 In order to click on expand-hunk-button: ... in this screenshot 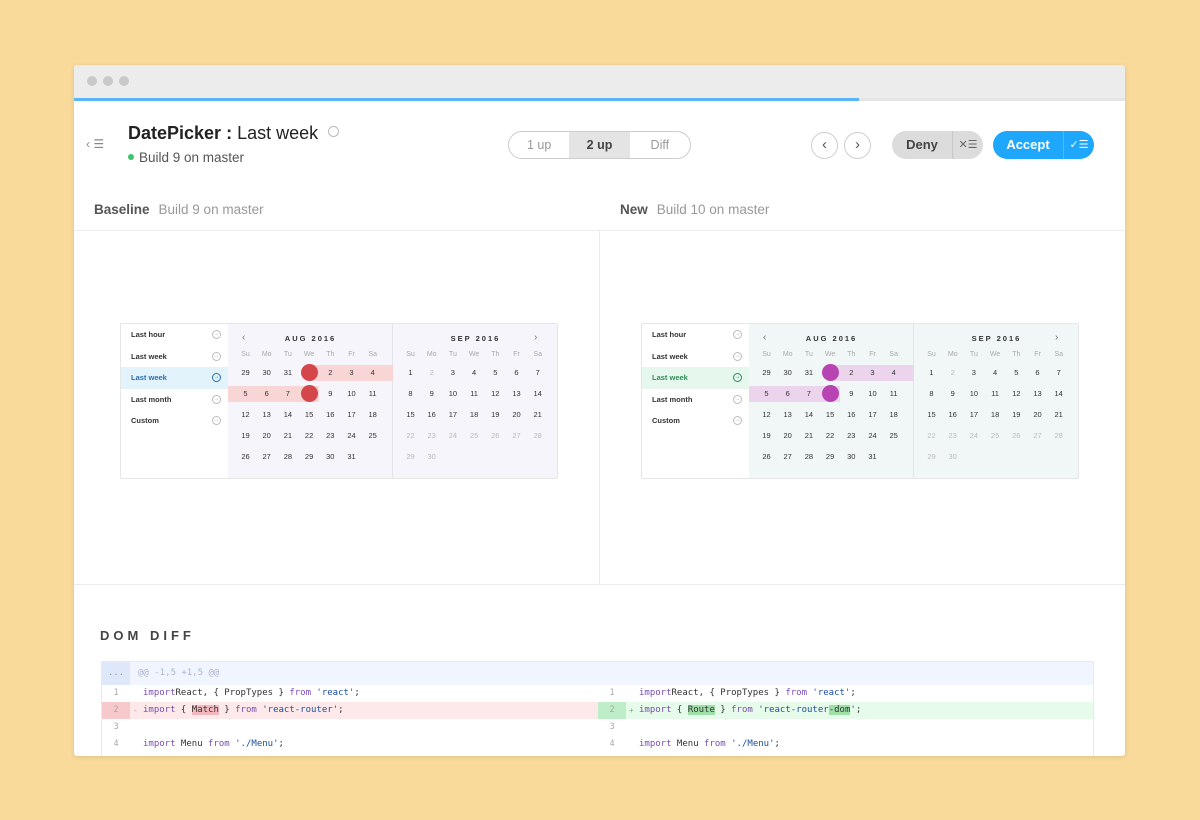, I will do `click(116, 673)`.